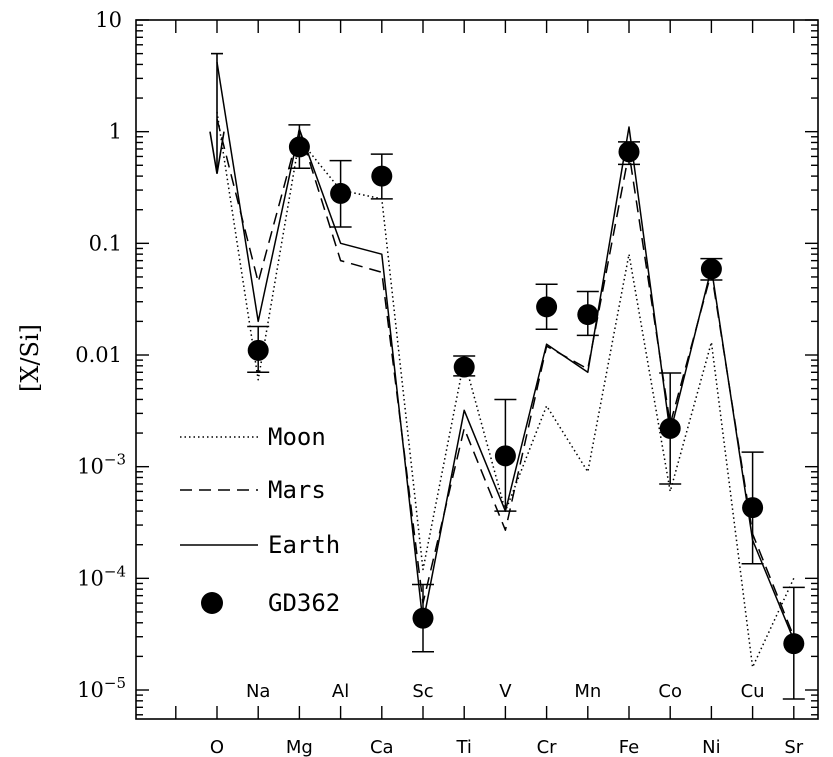 Image resolution: width=833 pixels, height=757 pixels. I want to click on gd362-point-v, so click(505, 456).